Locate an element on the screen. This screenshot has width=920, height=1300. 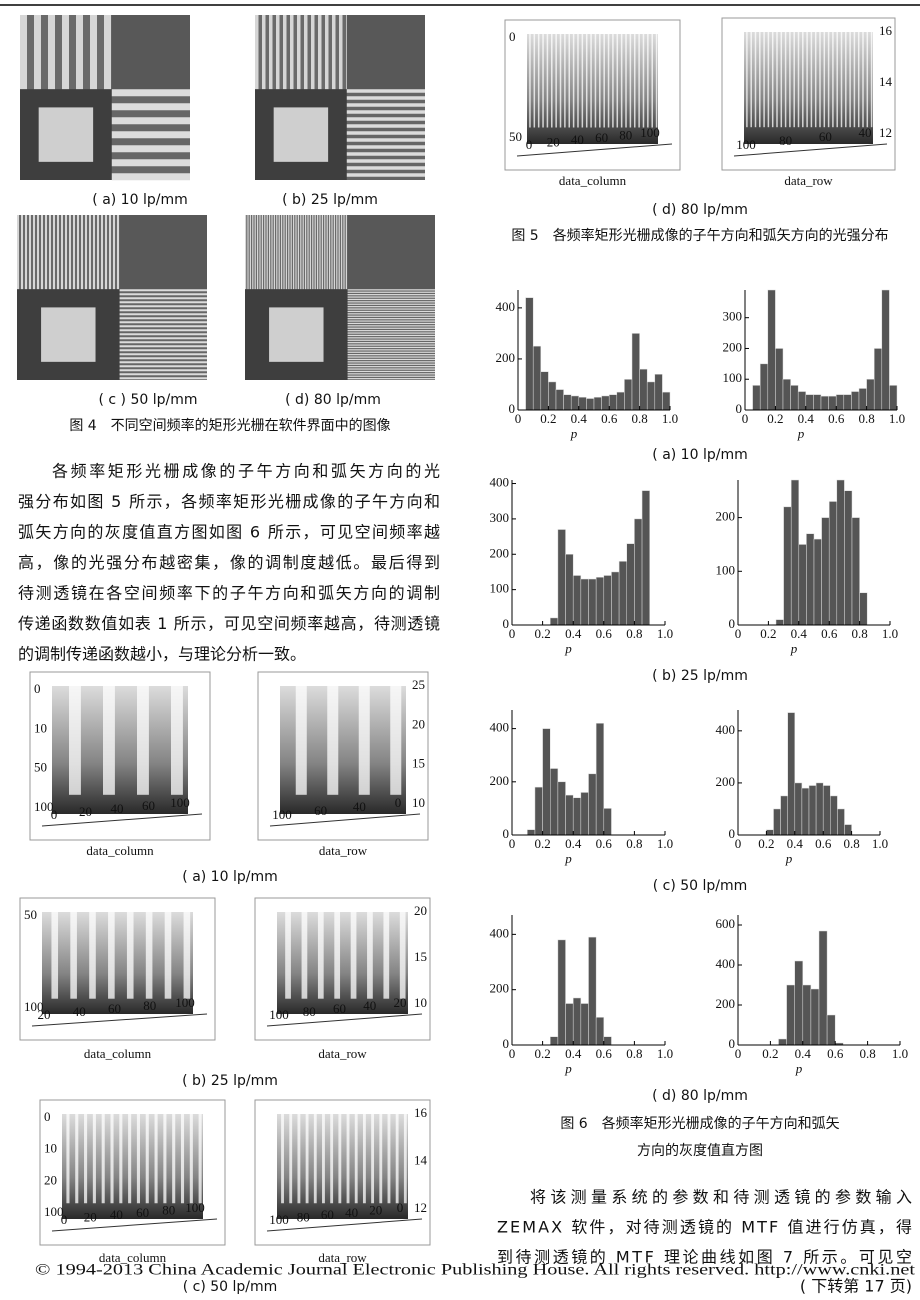
y-tick-label: 100 is located at coordinates (733, 377).